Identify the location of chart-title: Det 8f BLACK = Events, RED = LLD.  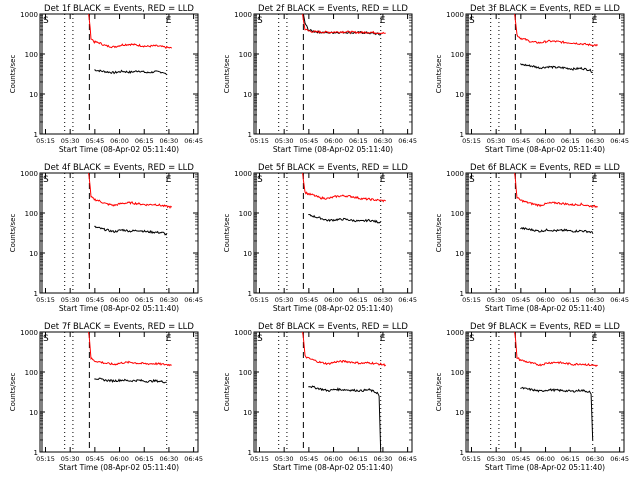
(333, 327).